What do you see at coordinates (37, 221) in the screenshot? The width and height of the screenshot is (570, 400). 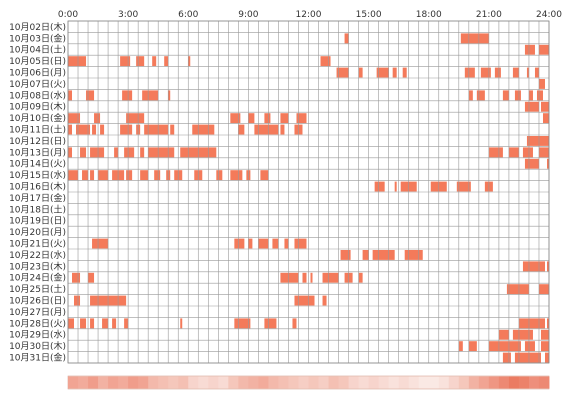 I see `day-label: 10月19日(日)` at bounding box center [37, 221].